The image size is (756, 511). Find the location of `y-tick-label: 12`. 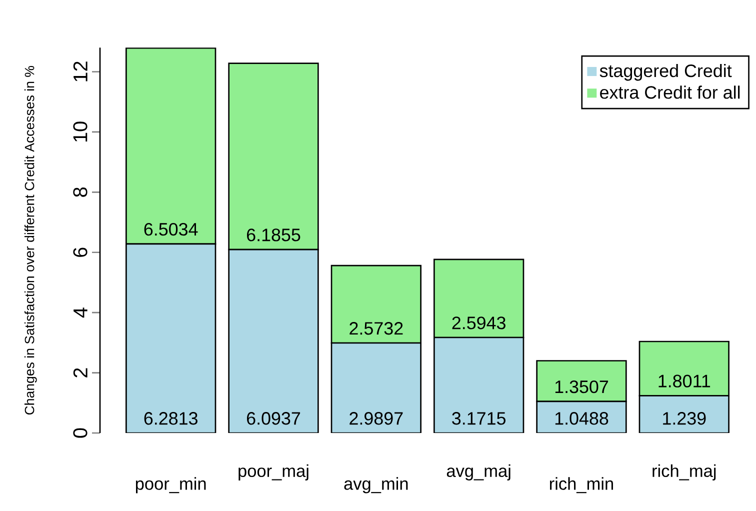

y-tick-label: 12 is located at coordinates (80, 72).